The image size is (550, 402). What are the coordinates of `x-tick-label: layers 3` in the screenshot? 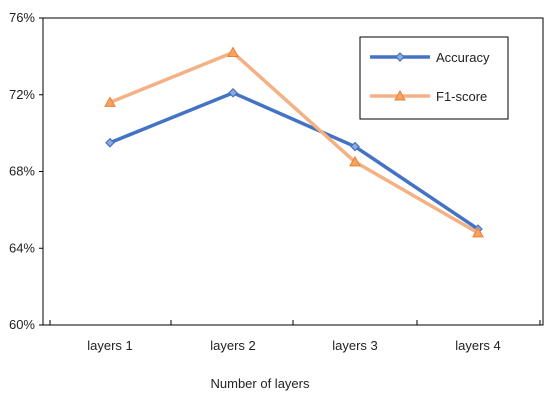 It's located at (355, 345).